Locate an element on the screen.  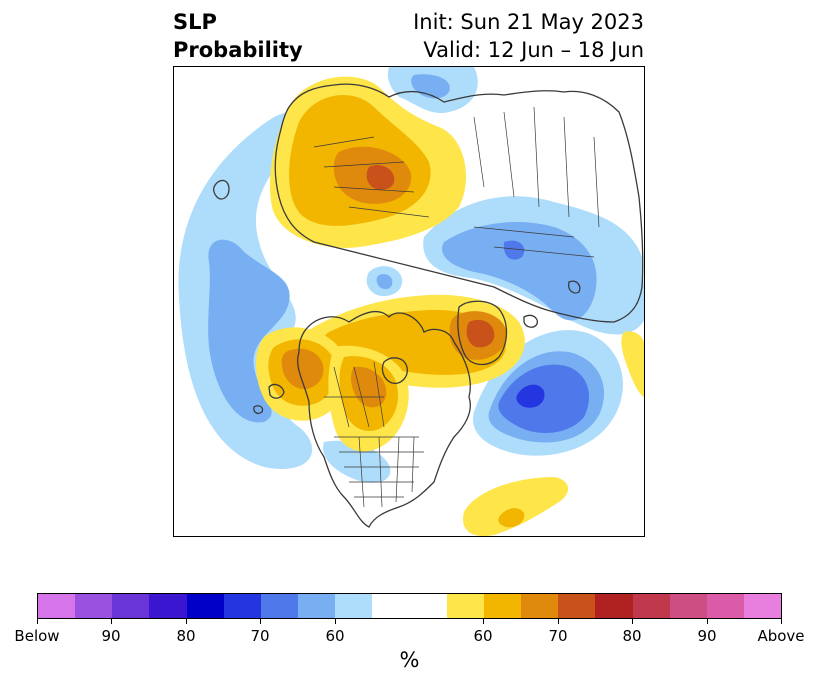
boundary-canada-provinces is located at coordinates (354, 394).